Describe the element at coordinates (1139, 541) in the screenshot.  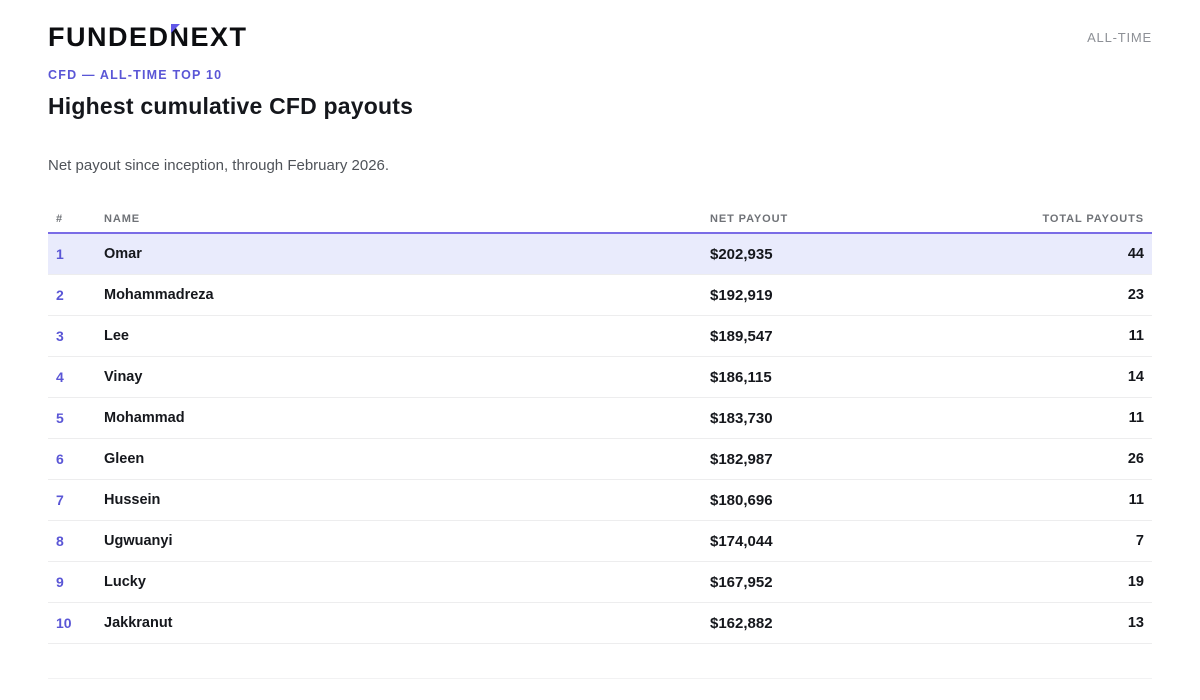
I see `total-cell: 7` at that location.